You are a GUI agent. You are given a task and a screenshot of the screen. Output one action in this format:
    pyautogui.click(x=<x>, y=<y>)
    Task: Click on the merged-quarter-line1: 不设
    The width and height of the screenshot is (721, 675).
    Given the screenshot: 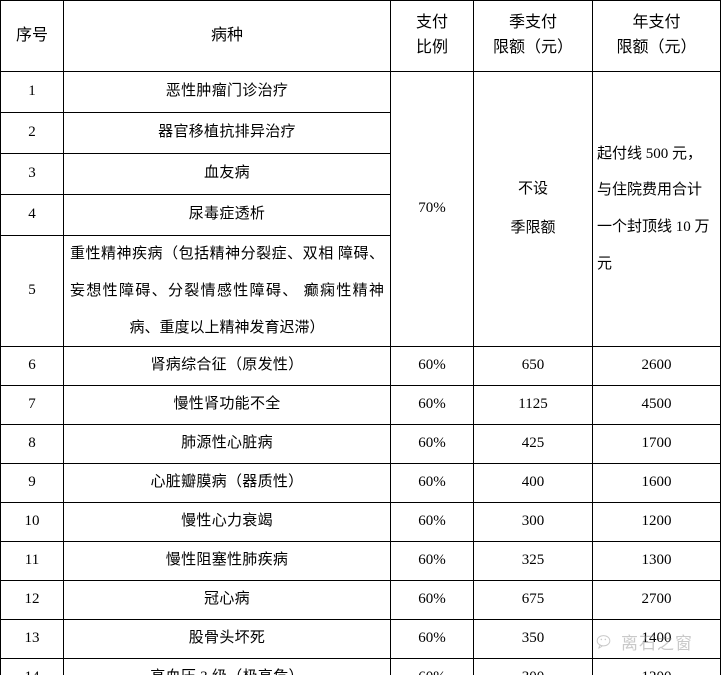 What is the action you would take?
    pyautogui.click(x=532, y=189)
    